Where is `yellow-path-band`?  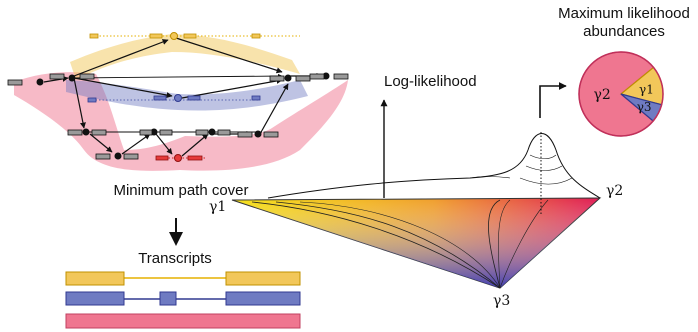 yellow-path-band is located at coordinates (185, 57).